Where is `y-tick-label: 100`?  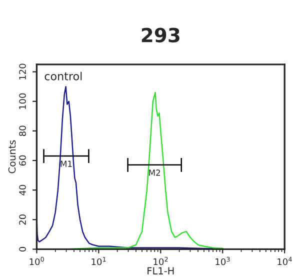 y-tick-label: 100 is located at coordinates (22, 101).